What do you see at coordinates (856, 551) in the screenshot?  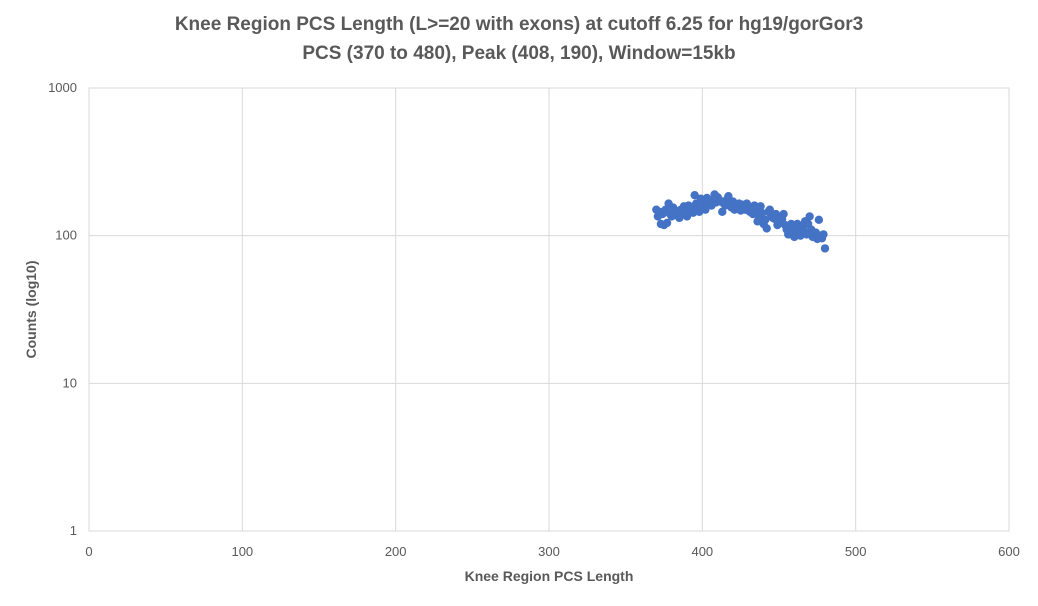 I see `x-tick-label: 500` at bounding box center [856, 551].